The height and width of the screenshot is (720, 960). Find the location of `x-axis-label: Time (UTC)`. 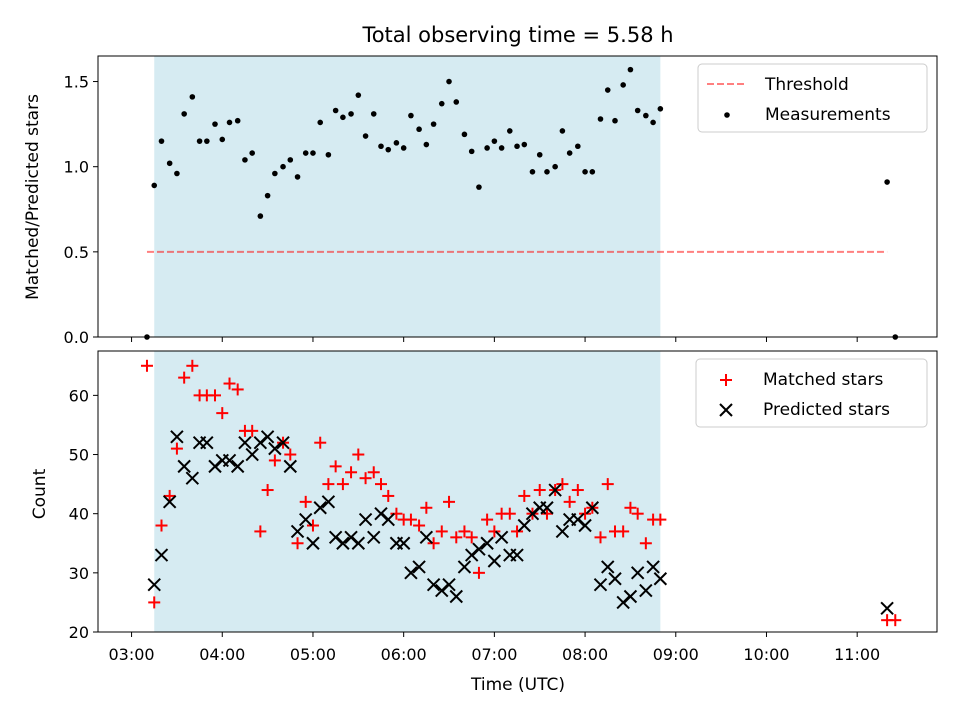

x-axis-label: Time (UTC) is located at coordinates (517, 685).